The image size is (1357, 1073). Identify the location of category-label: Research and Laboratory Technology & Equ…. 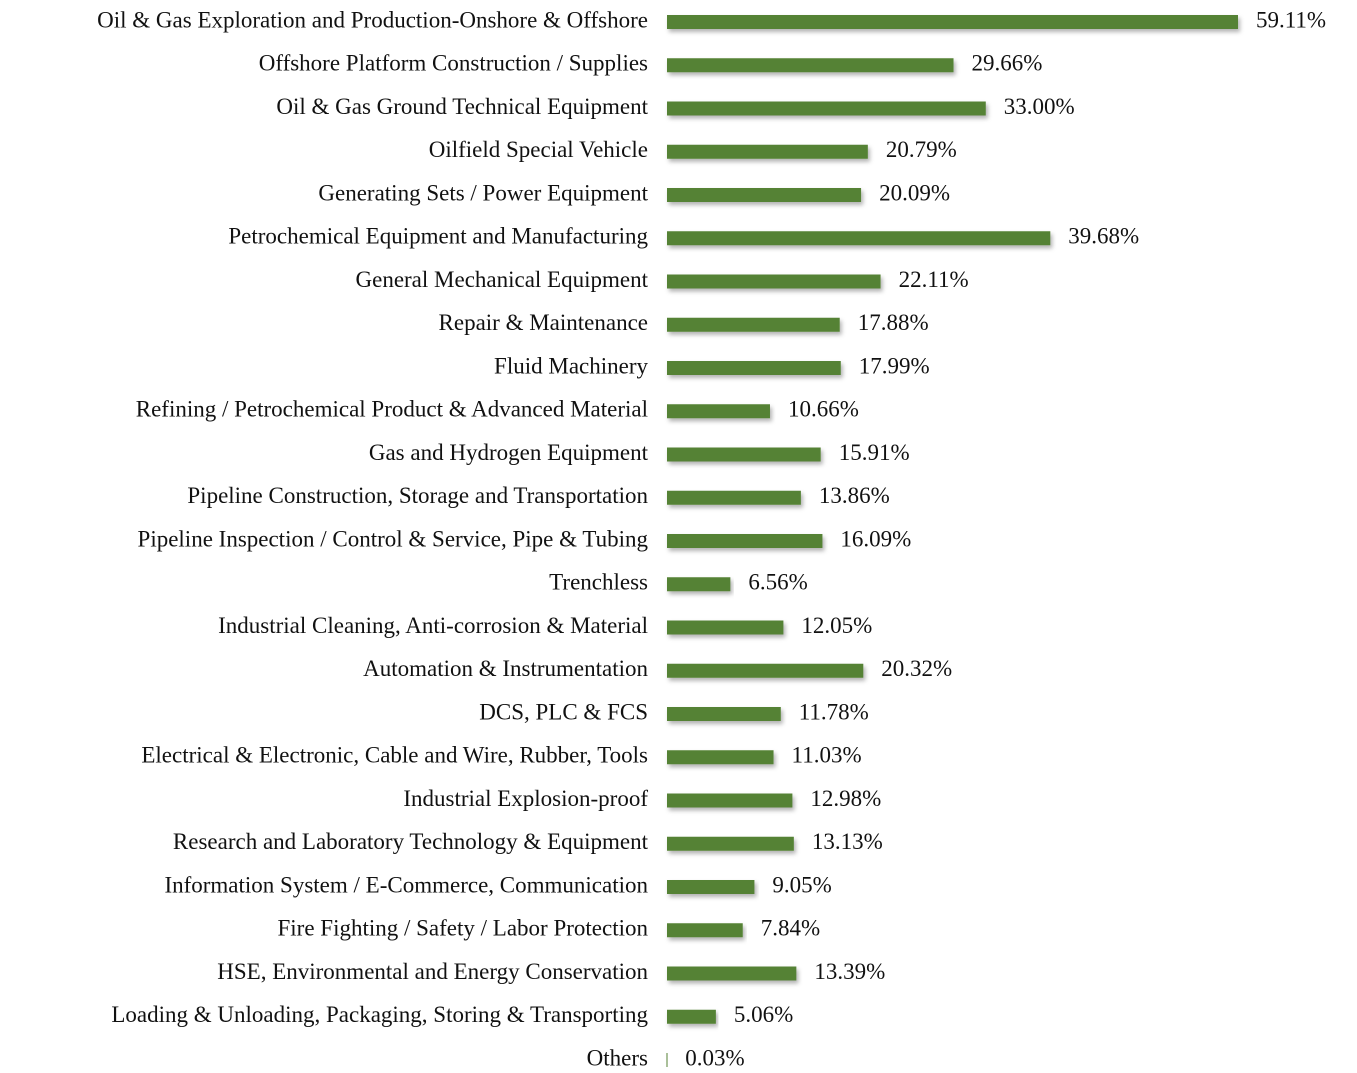
(411, 841).